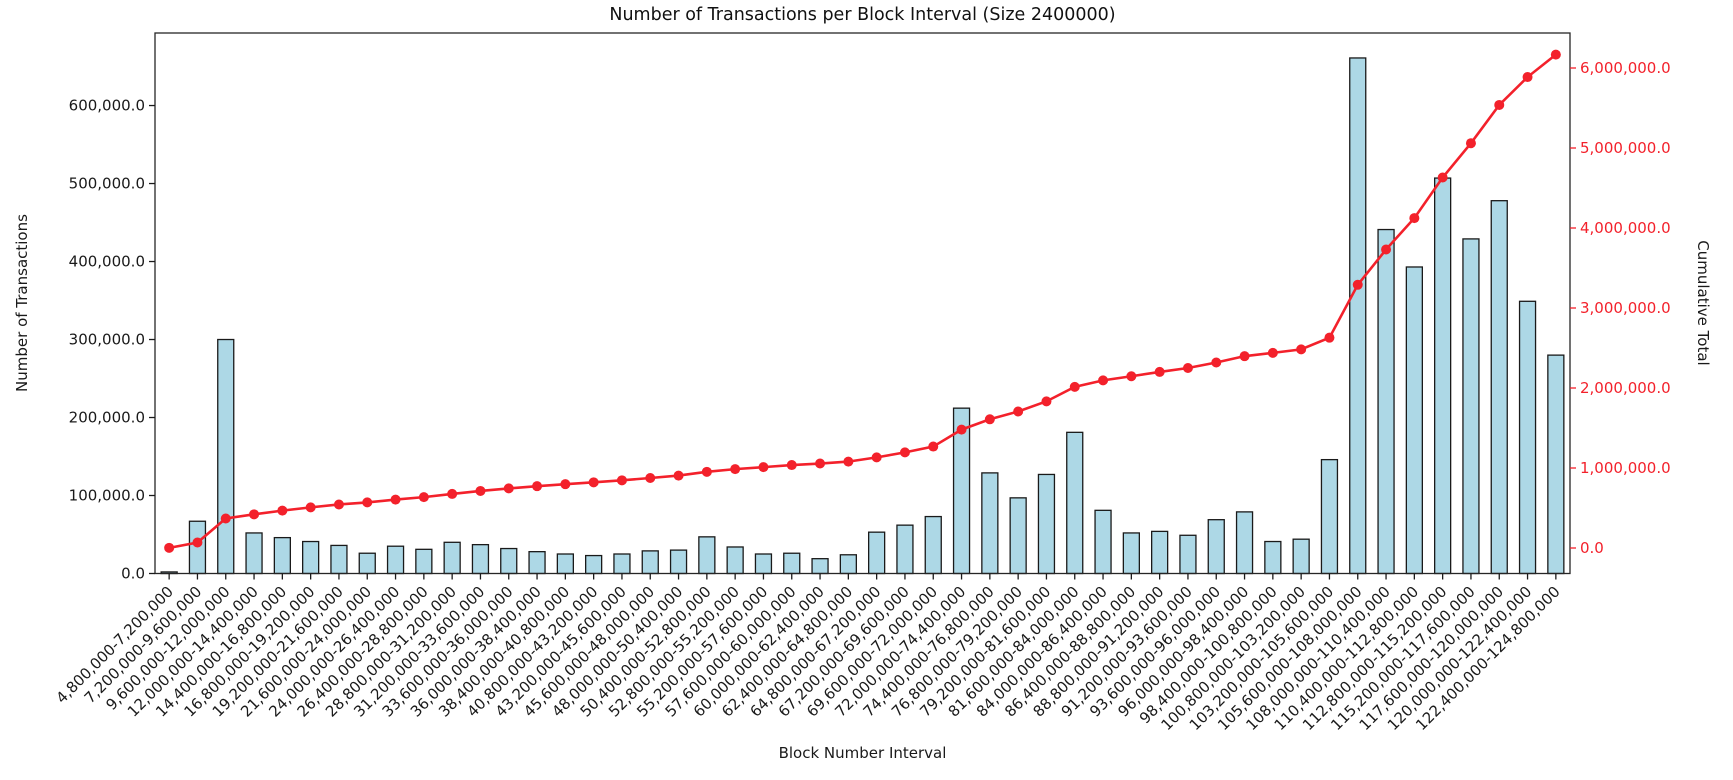 The image size is (1733, 780). I want to click on y-axis-label-left: Number of Transactions, so click(22, 303).